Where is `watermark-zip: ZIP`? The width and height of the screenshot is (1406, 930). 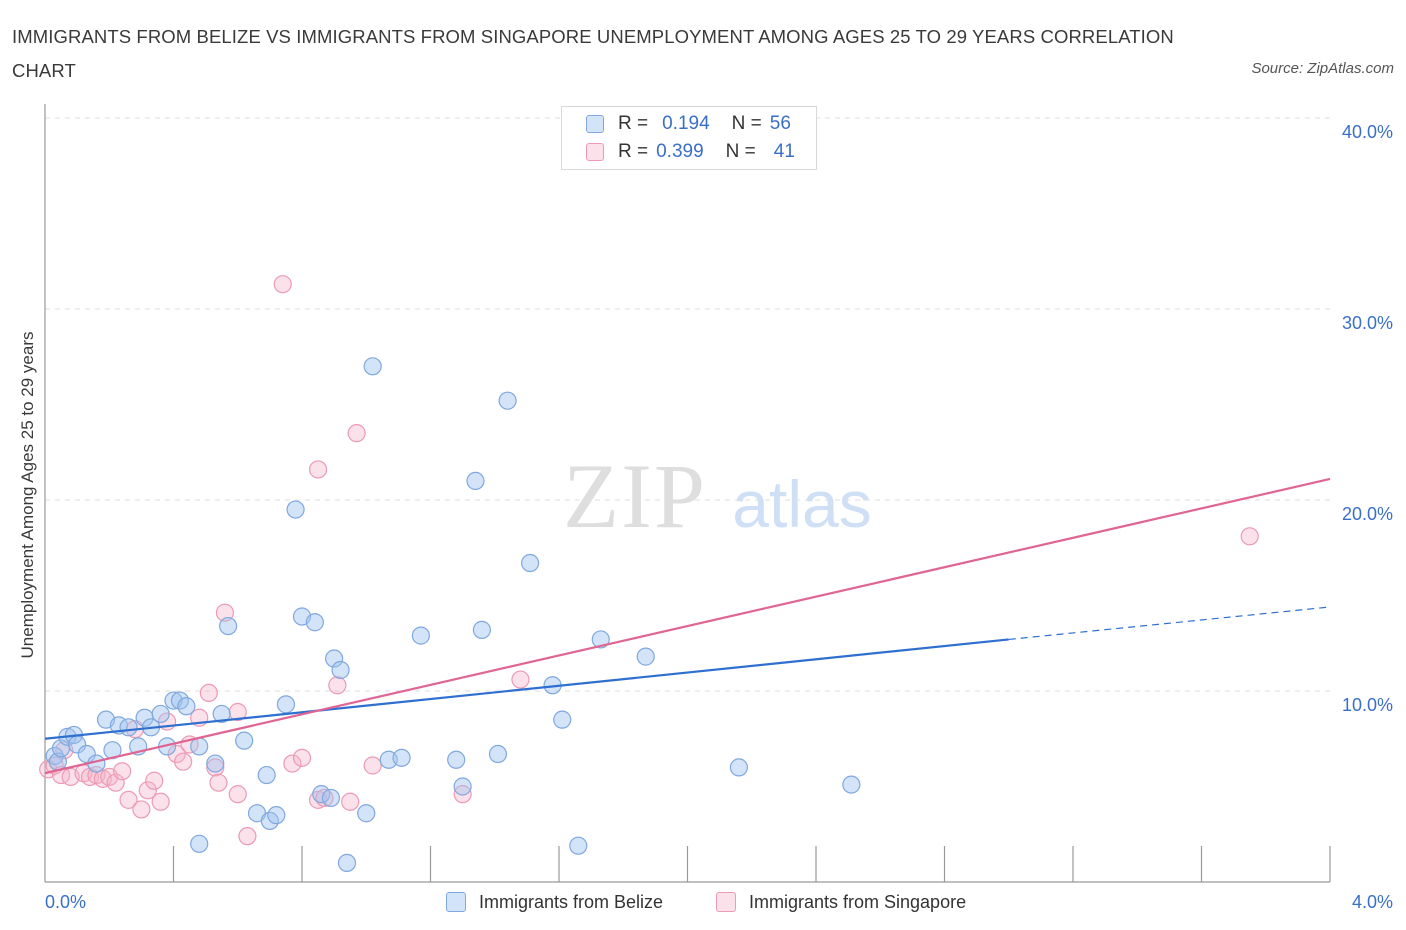 watermark-zip: ZIP is located at coordinates (635, 496).